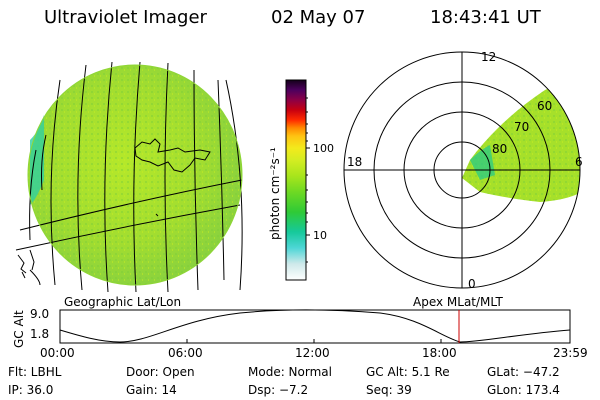  I want to click on polar-auroral-image, so click(521, 143).